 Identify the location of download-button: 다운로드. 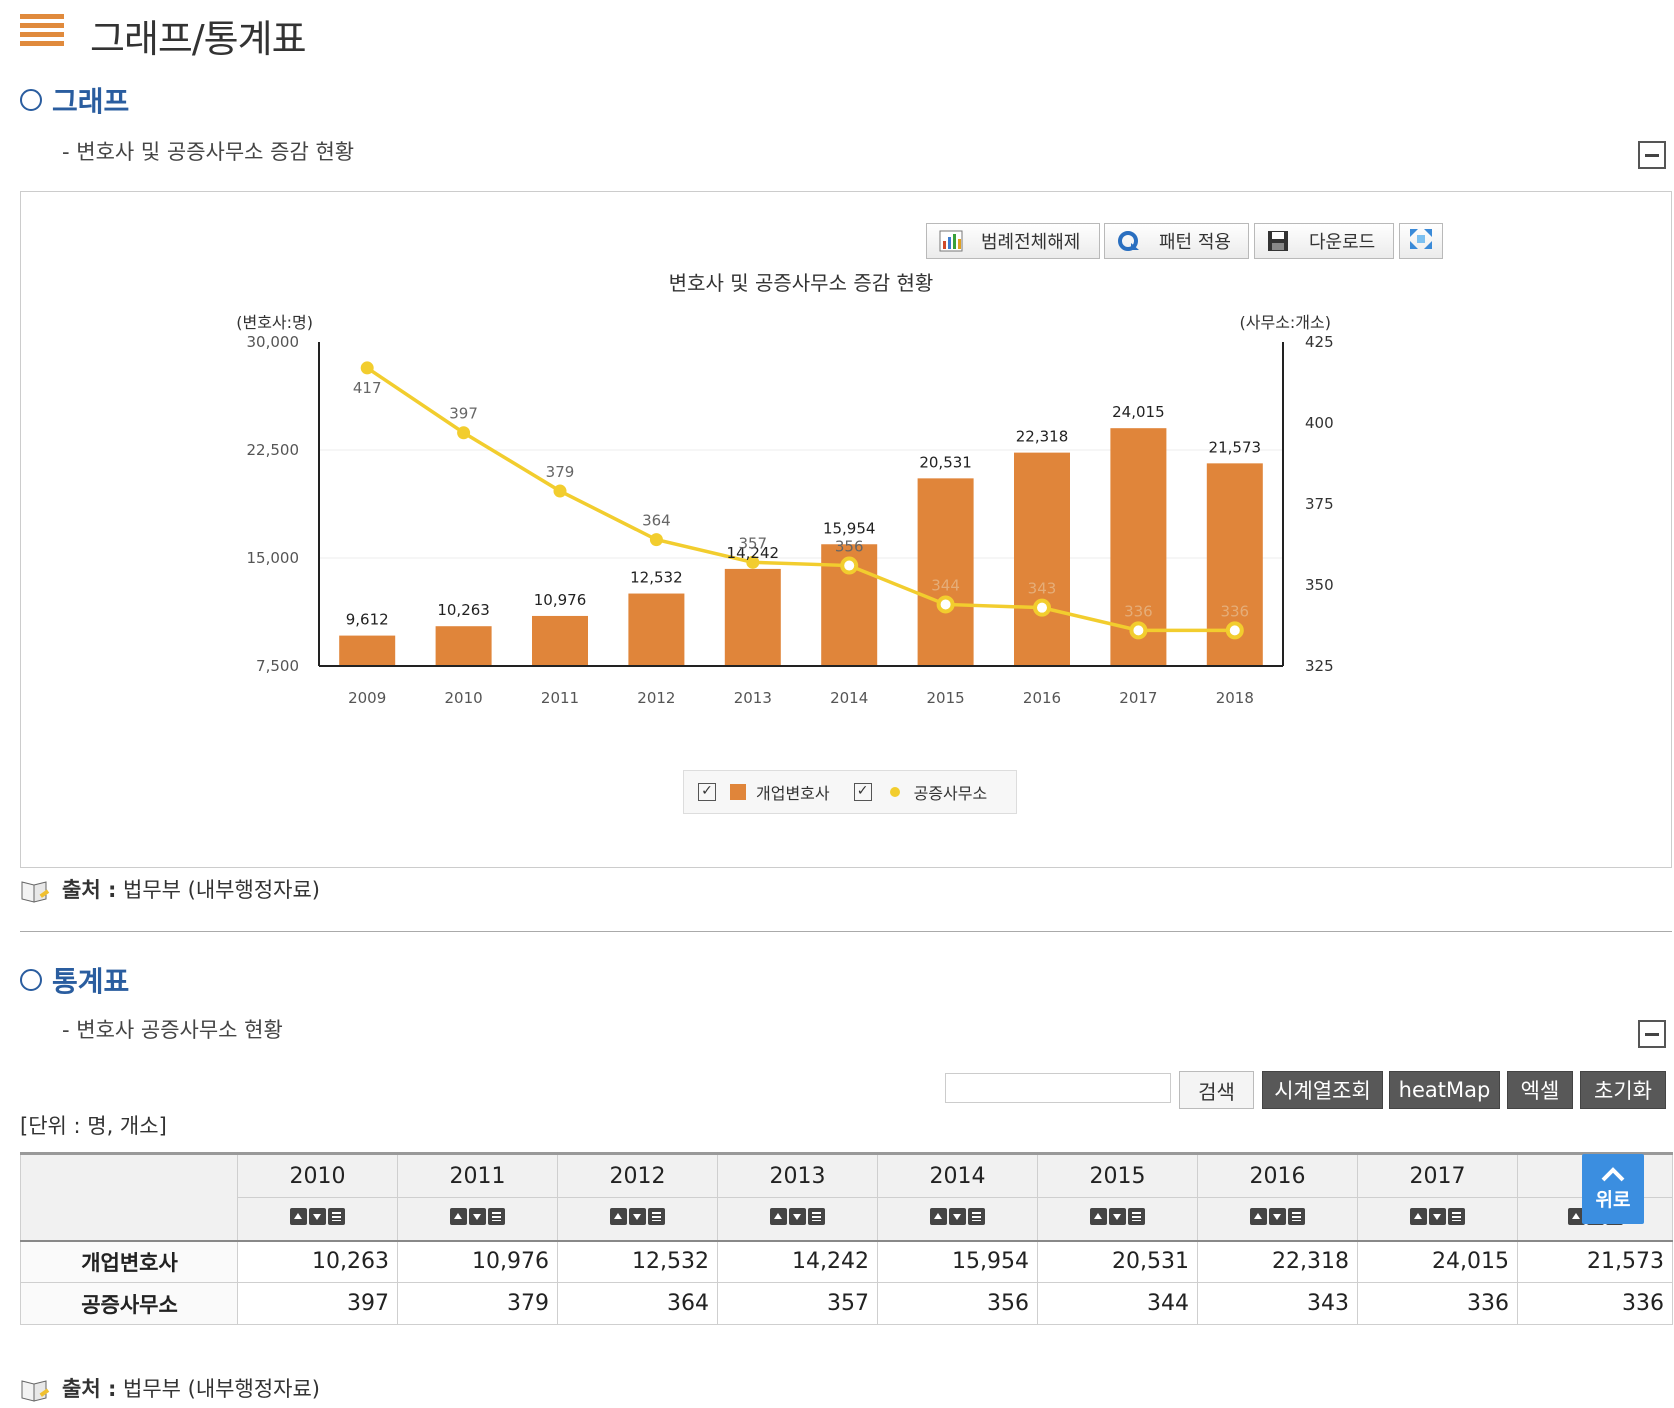
(1324, 241).